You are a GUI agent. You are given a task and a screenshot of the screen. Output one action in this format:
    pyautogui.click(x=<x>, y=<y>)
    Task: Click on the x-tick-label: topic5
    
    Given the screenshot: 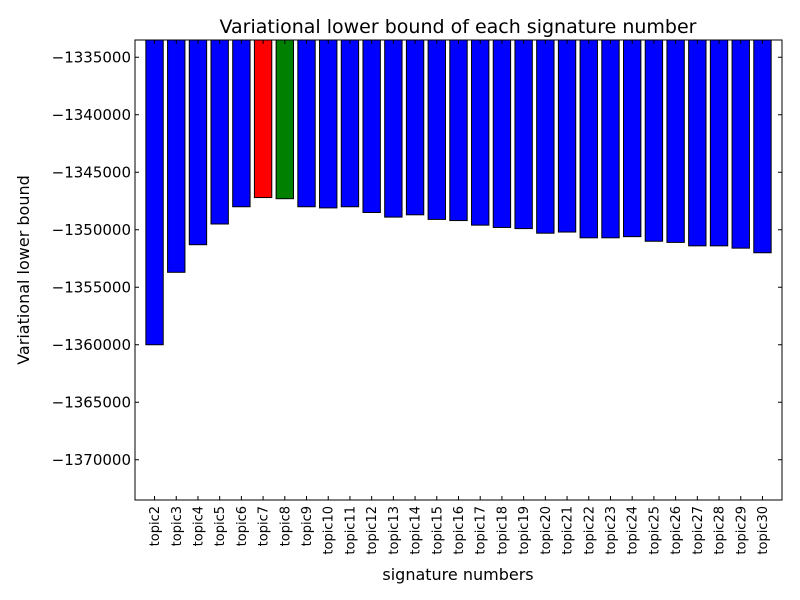 What is the action you would take?
    pyautogui.click(x=220, y=526)
    